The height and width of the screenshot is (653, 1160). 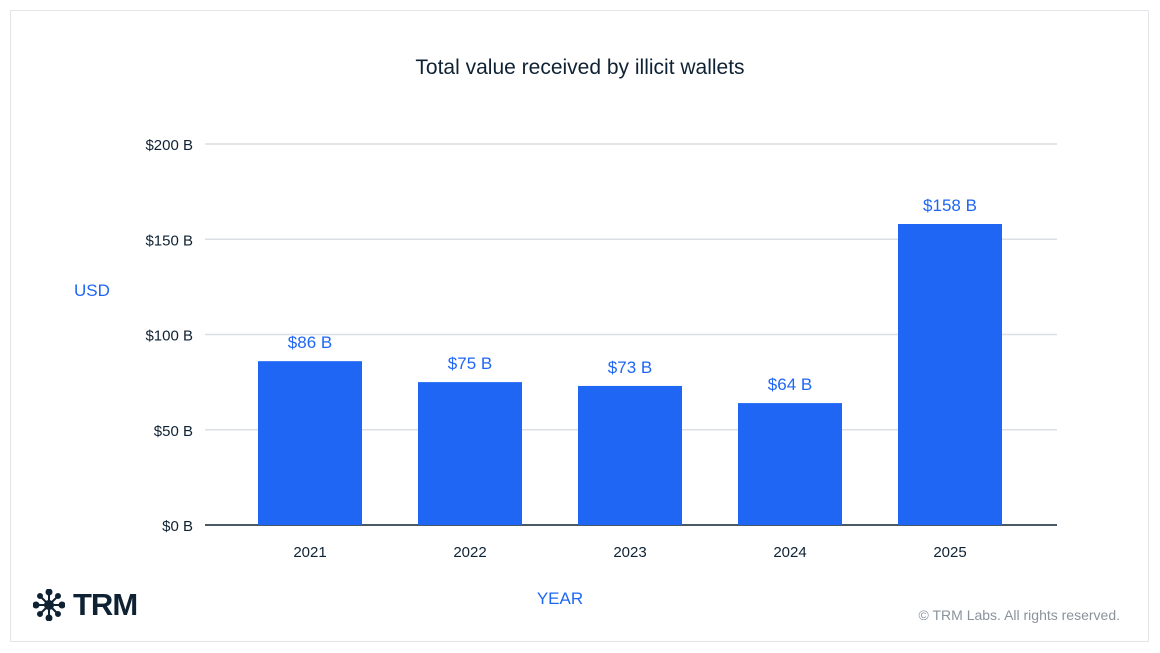 What do you see at coordinates (950, 205) in the screenshot?
I see `data-label: $158 B` at bounding box center [950, 205].